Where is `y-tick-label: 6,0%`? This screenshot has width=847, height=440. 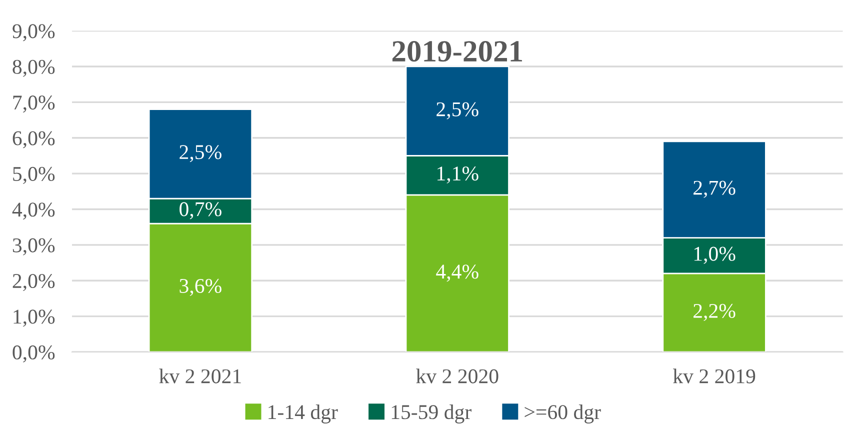 y-tick-label: 6,0% is located at coordinates (33, 139).